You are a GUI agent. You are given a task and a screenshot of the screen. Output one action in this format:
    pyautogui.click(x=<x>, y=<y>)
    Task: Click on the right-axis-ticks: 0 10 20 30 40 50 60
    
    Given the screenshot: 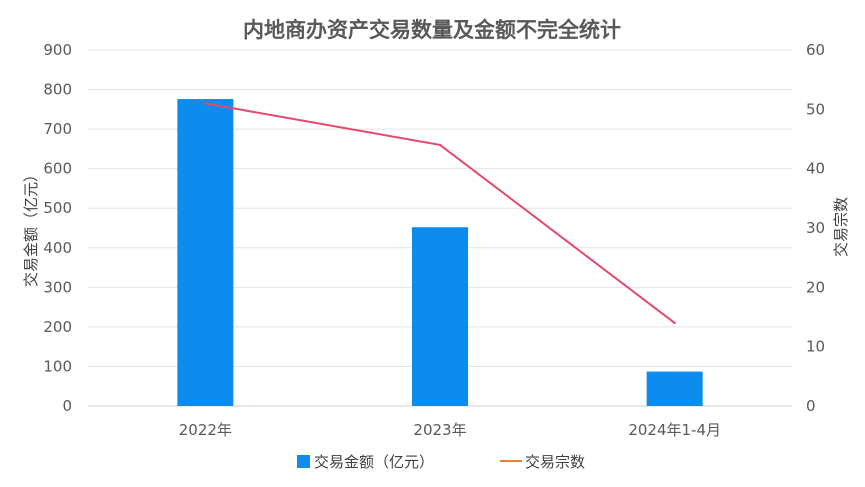 What is the action you would take?
    pyautogui.click(x=815, y=228)
    